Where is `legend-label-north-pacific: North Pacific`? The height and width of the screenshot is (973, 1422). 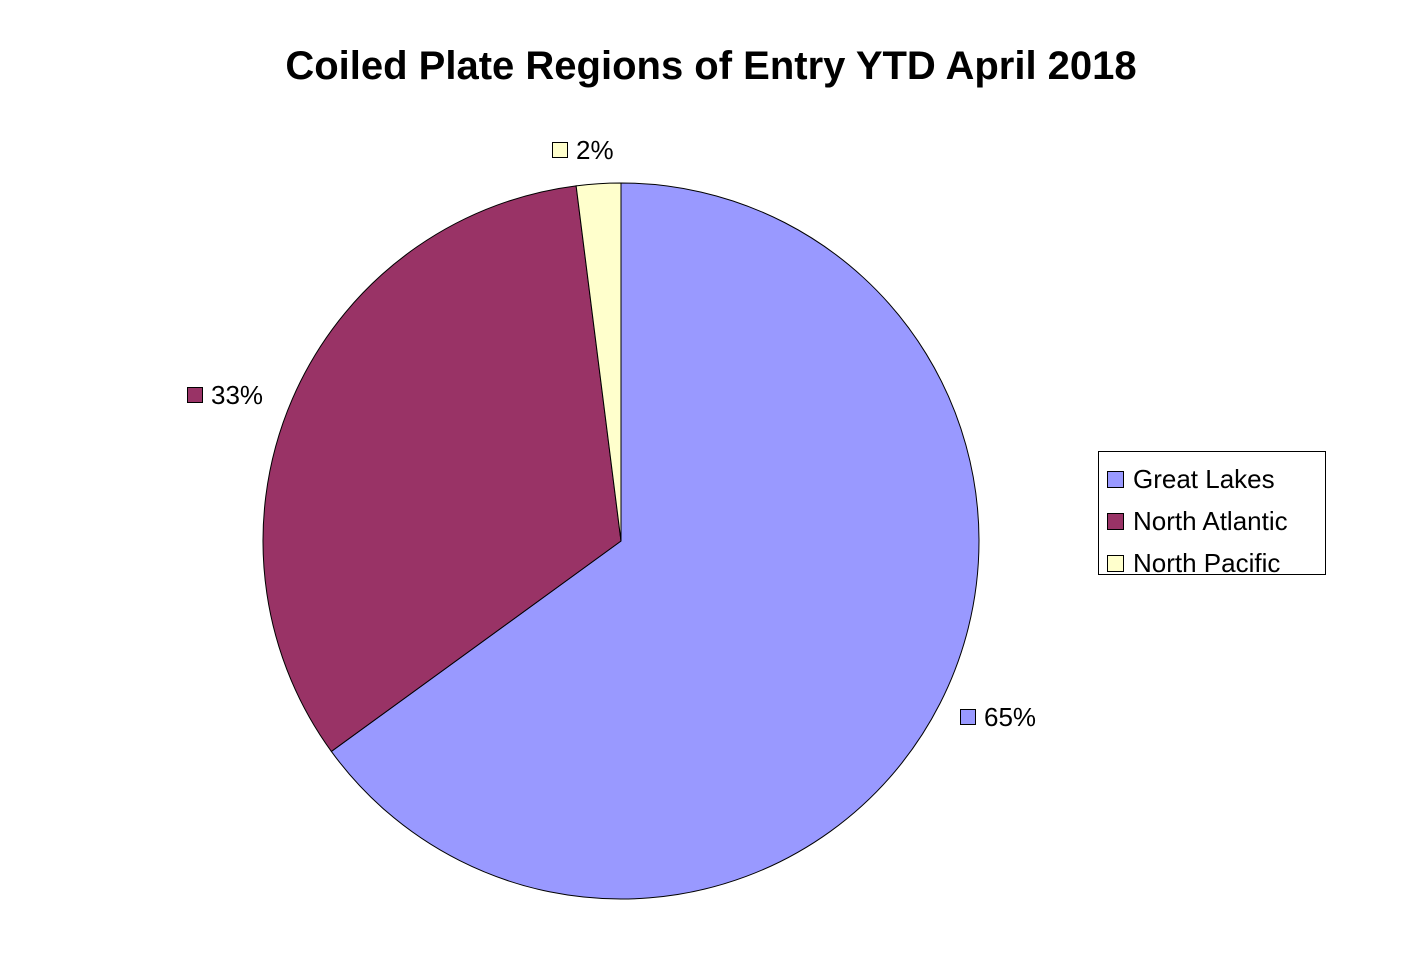
legend-label-north-pacific: North Pacific is located at coordinates (1207, 562).